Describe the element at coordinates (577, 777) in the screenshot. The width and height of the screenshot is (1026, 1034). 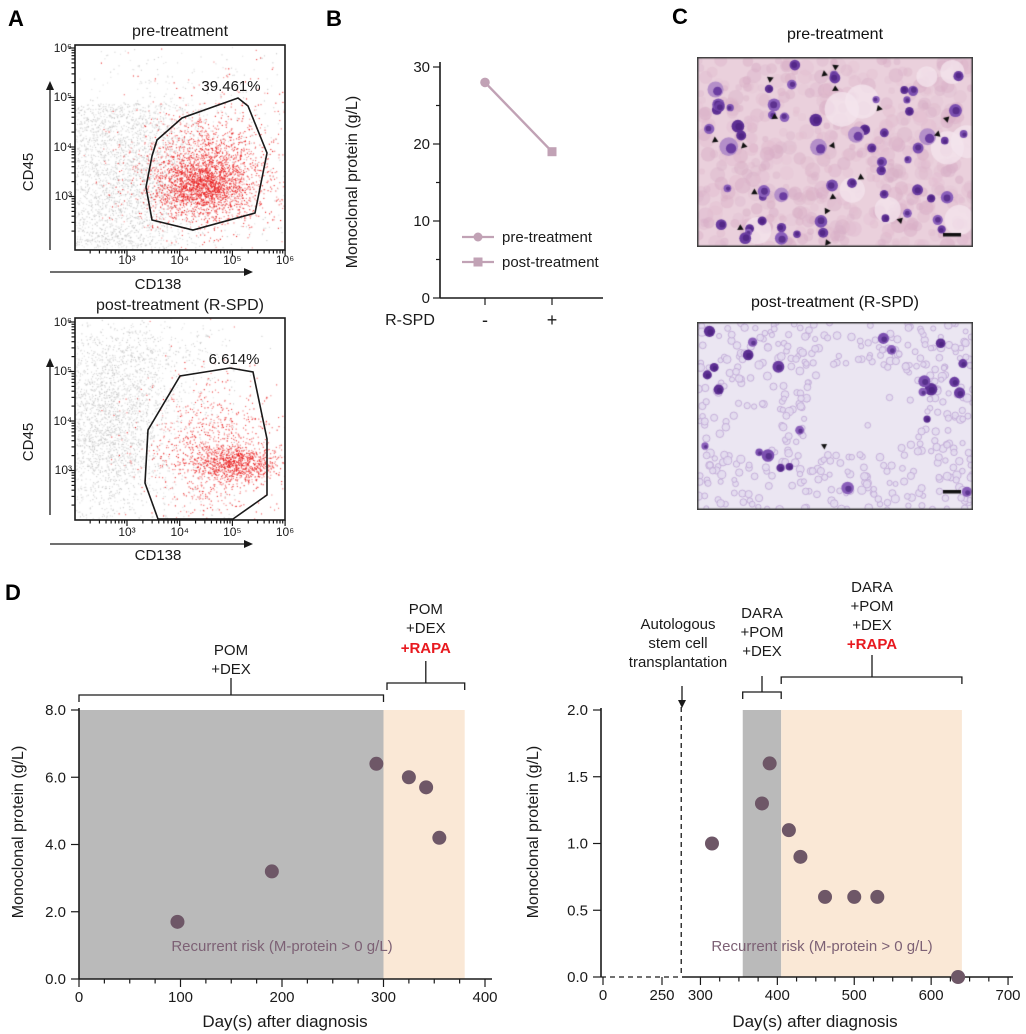
I see `y-tick-label: 1.5` at that location.